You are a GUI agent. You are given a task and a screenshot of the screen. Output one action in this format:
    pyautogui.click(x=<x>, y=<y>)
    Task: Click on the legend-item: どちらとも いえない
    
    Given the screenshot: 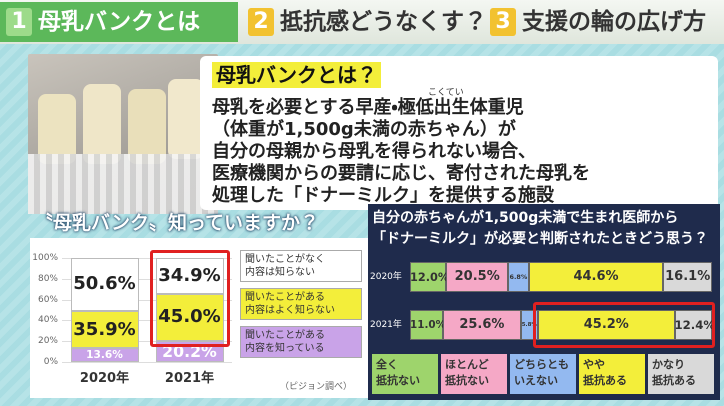 What is the action you would take?
    pyautogui.click(x=543, y=374)
    